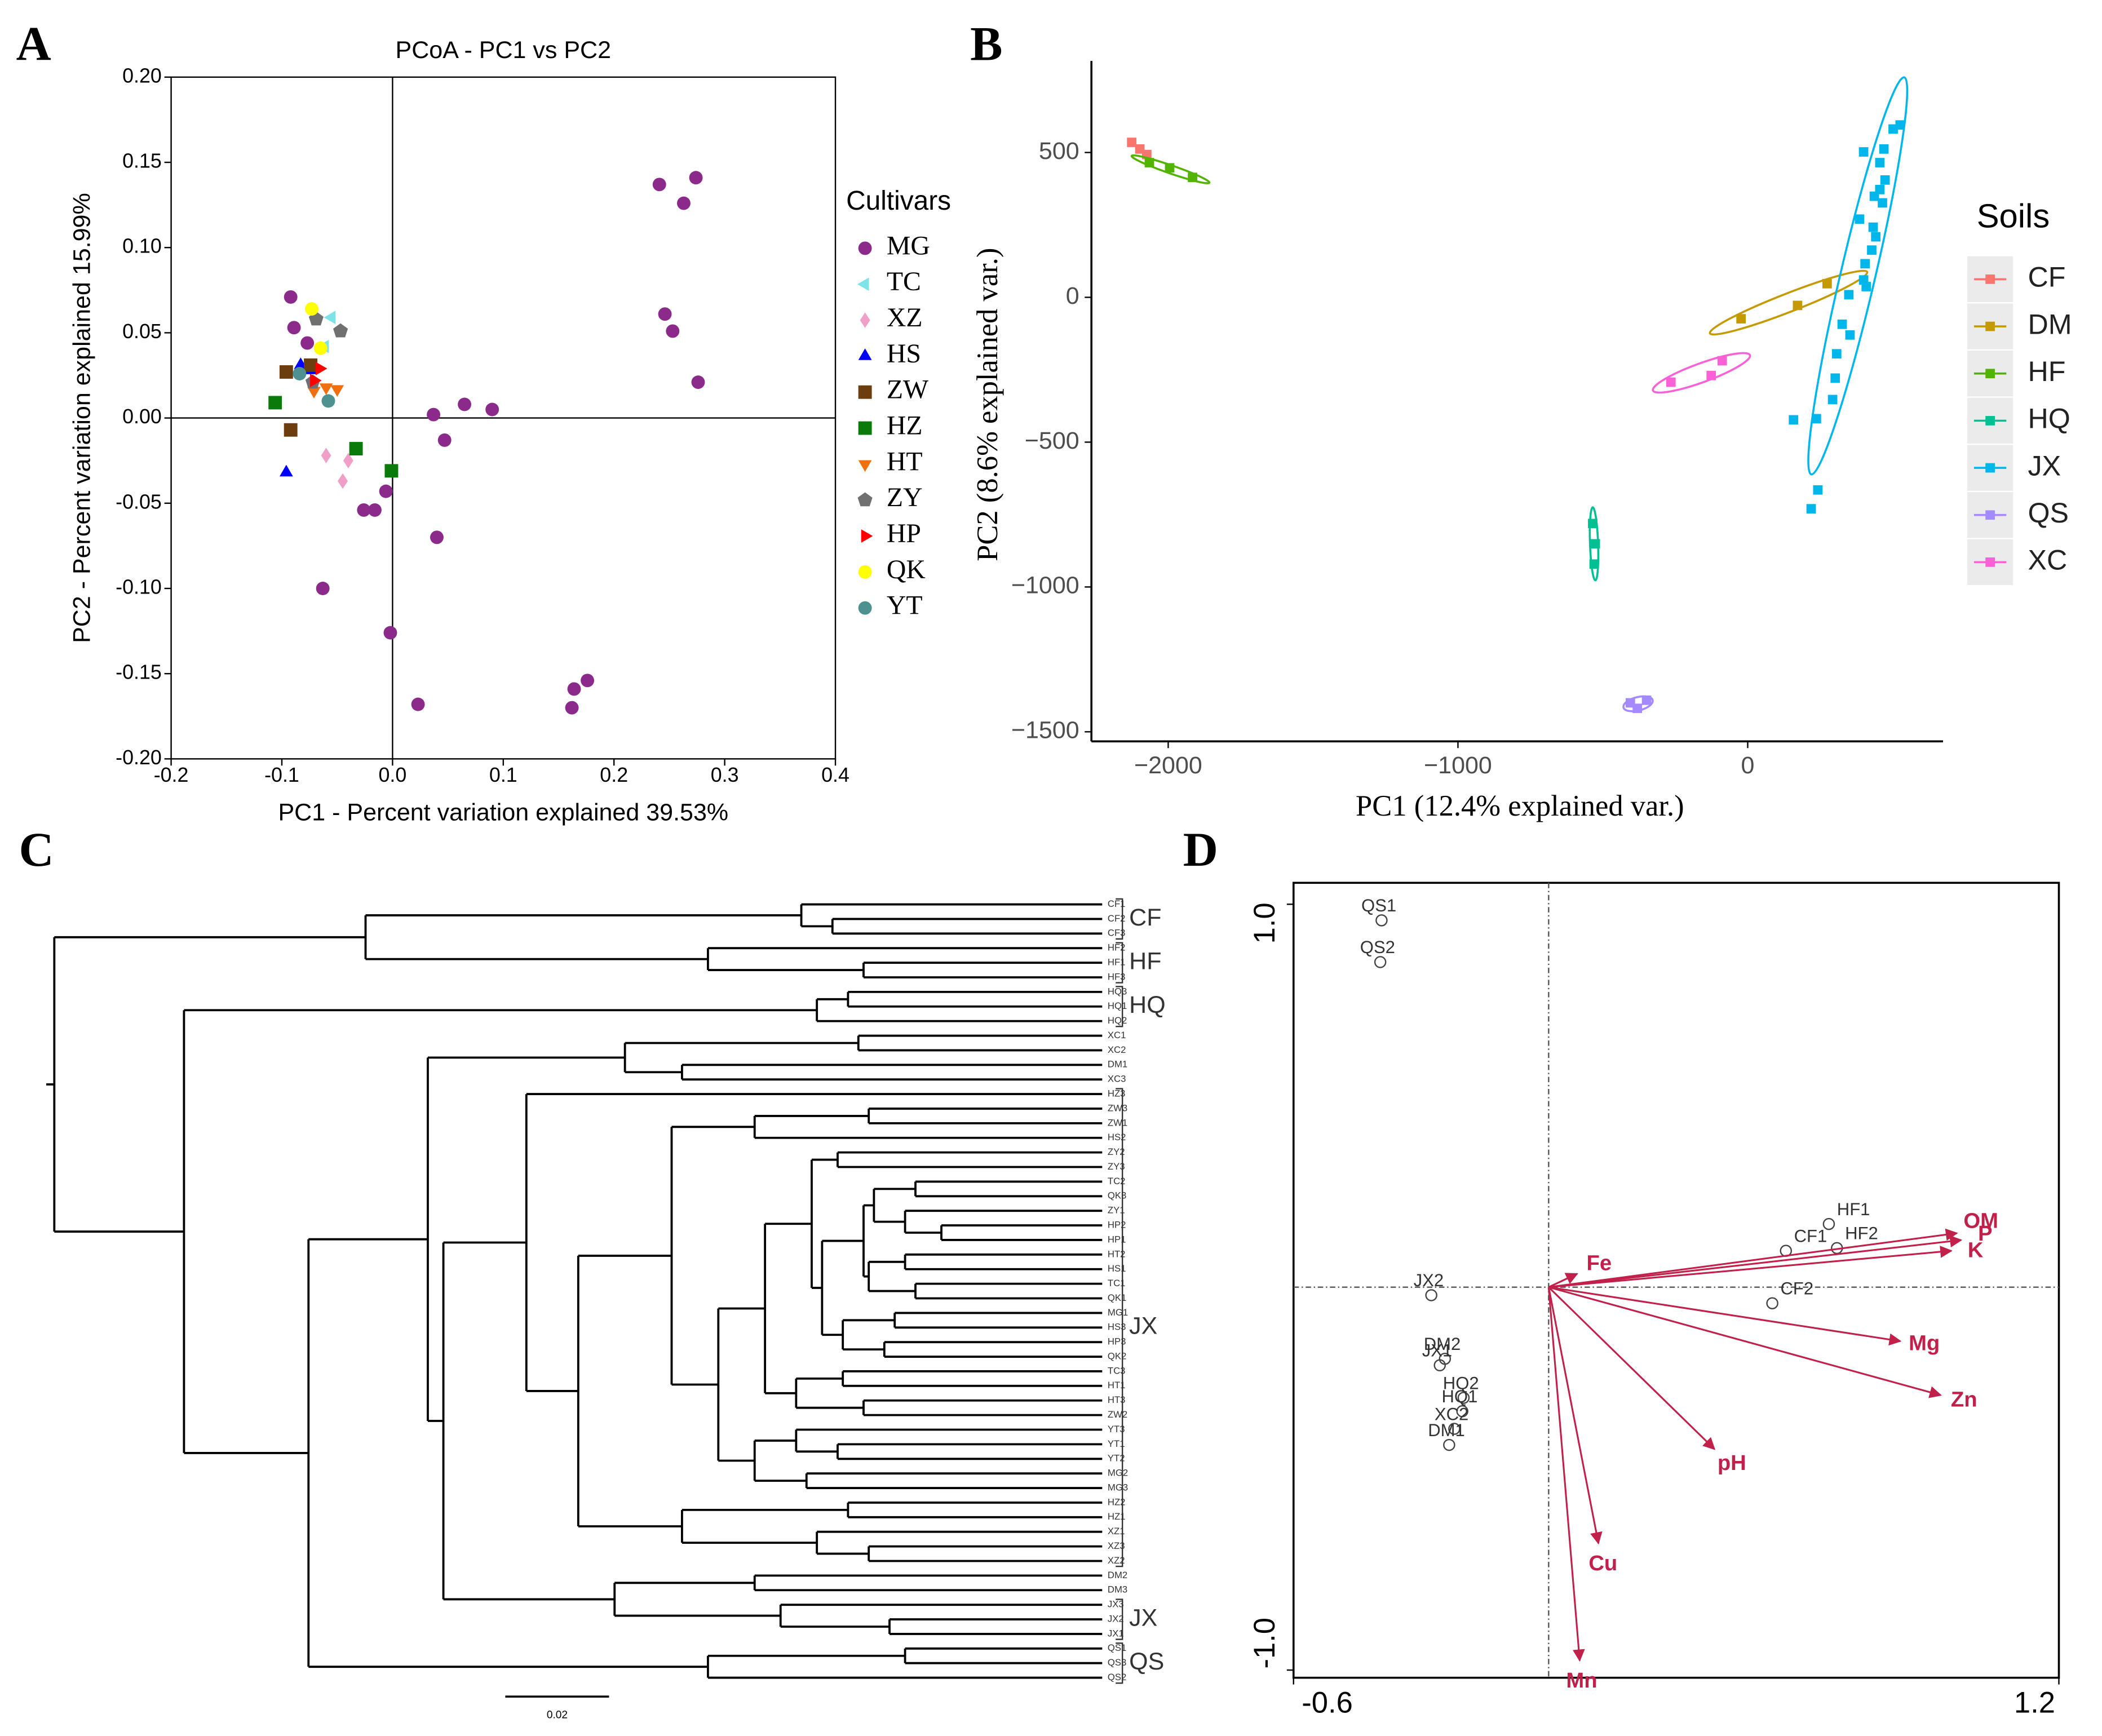  I want to click on leaf-label: DM2, so click(1117, 1575).